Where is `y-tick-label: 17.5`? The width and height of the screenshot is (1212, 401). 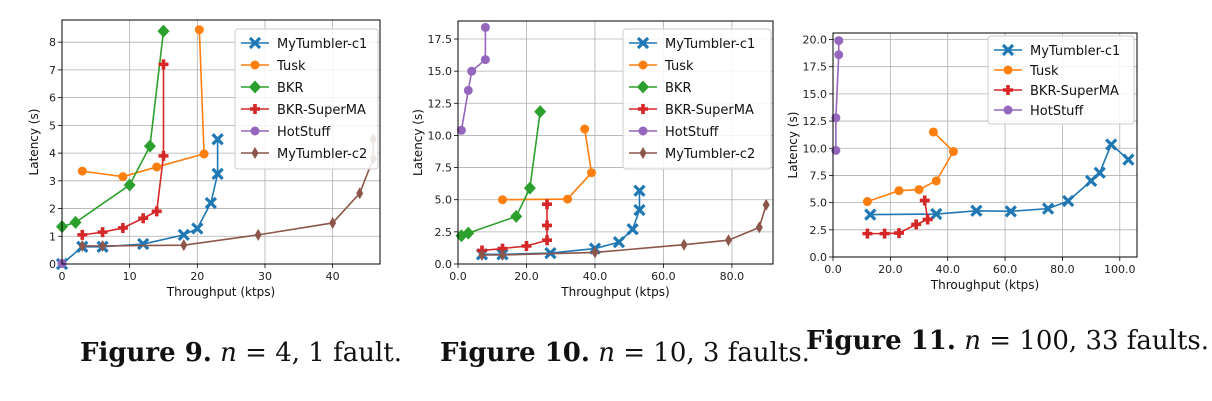 y-tick-label: 17.5 is located at coordinates (815, 67).